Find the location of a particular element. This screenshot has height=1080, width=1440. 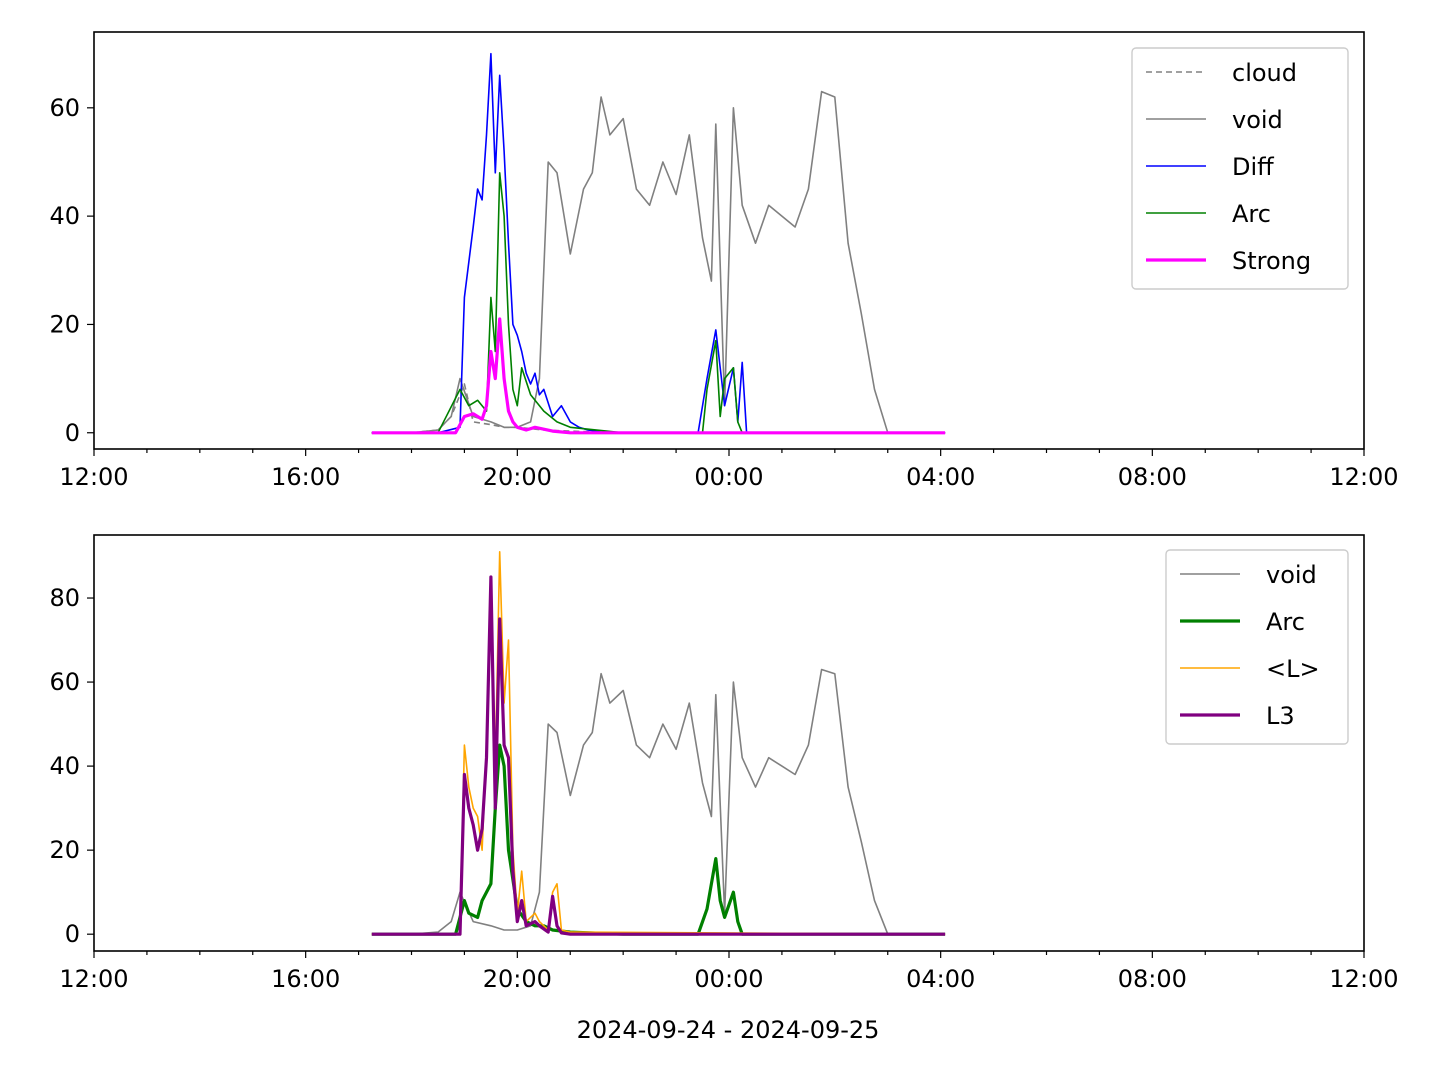

y-tick-label: 80 is located at coordinates (64, 598).